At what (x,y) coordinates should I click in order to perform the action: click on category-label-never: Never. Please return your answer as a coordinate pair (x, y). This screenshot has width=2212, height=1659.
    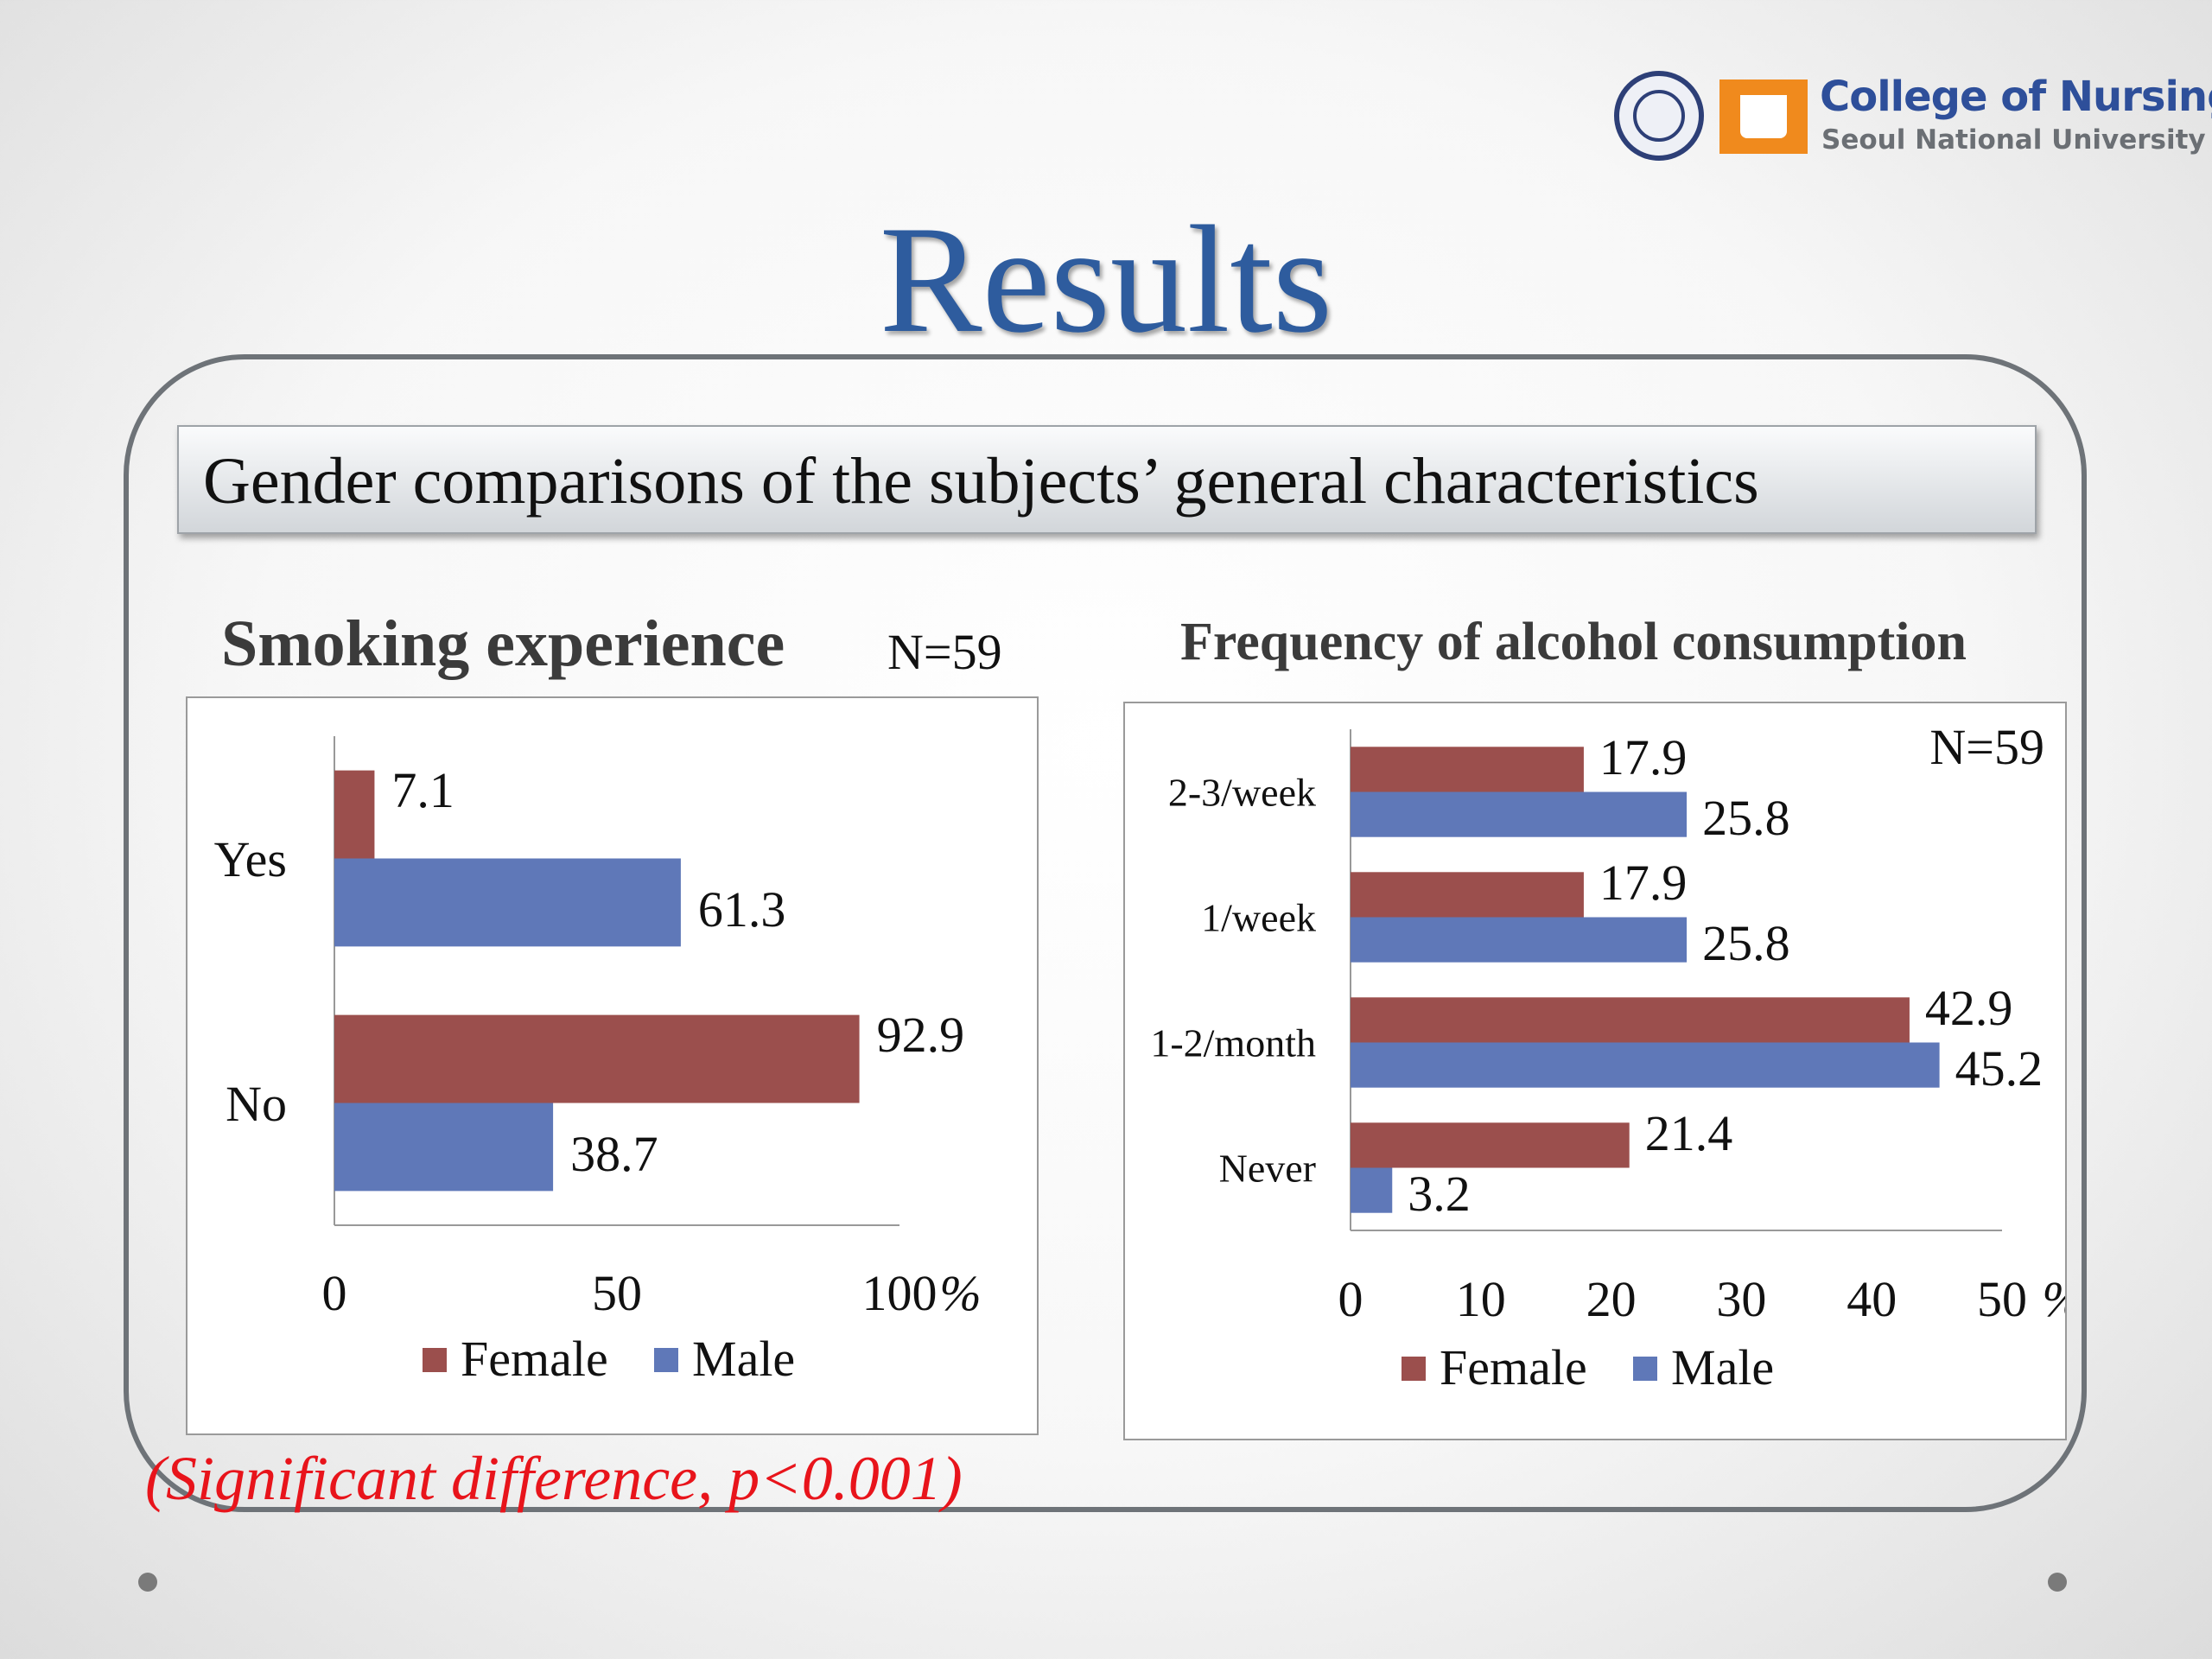
    Looking at the image, I should click on (1267, 1169).